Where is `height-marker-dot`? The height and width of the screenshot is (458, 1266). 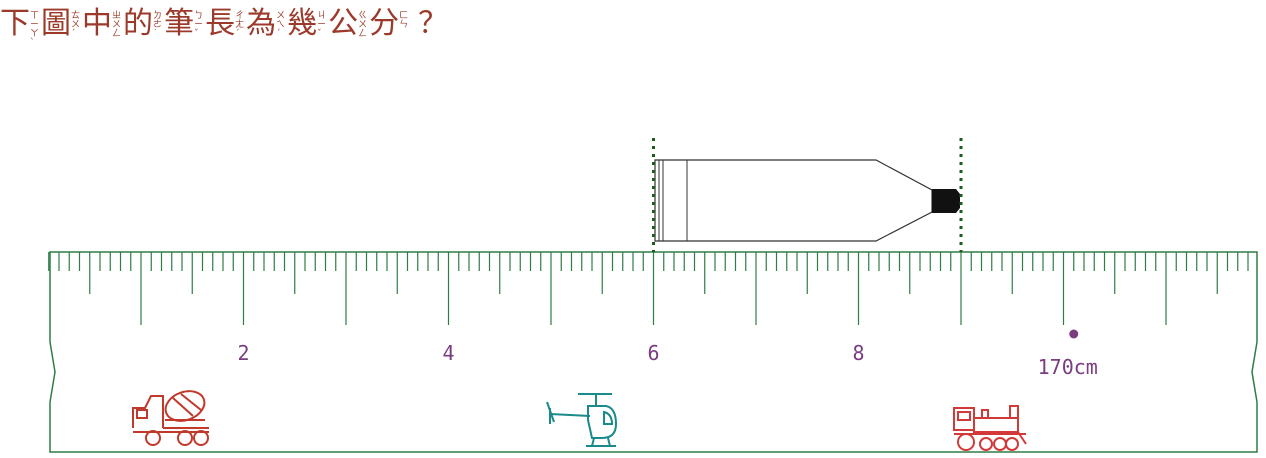 height-marker-dot is located at coordinates (1074, 334).